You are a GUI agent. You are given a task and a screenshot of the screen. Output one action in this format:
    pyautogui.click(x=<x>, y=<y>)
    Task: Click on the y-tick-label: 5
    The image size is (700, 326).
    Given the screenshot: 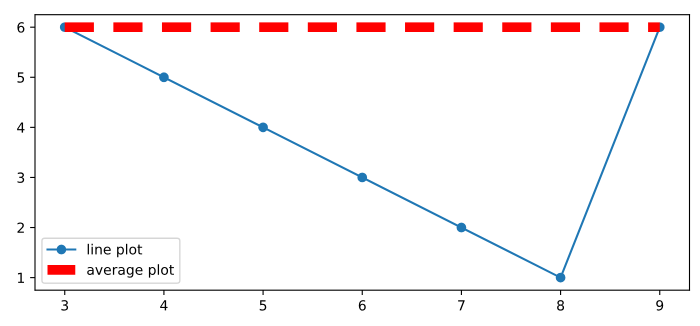 What is the action you would take?
    pyautogui.click(x=21, y=77)
    